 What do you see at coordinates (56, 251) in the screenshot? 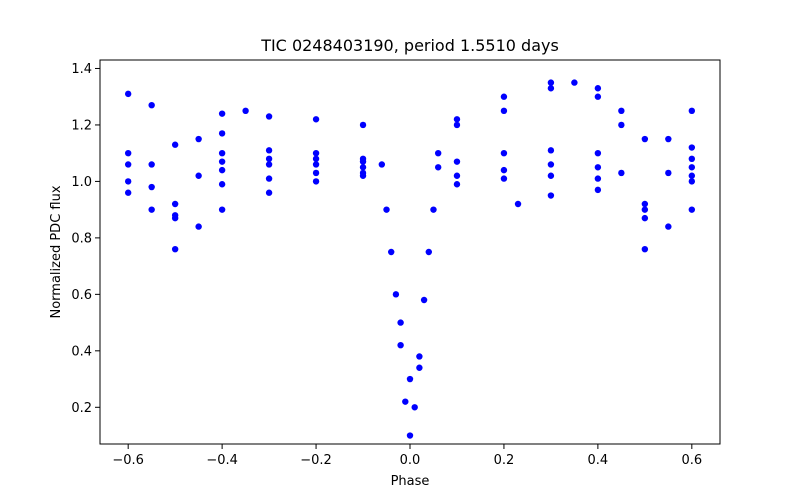
I see `y-axis-label: Normalized PDC flux` at bounding box center [56, 251].